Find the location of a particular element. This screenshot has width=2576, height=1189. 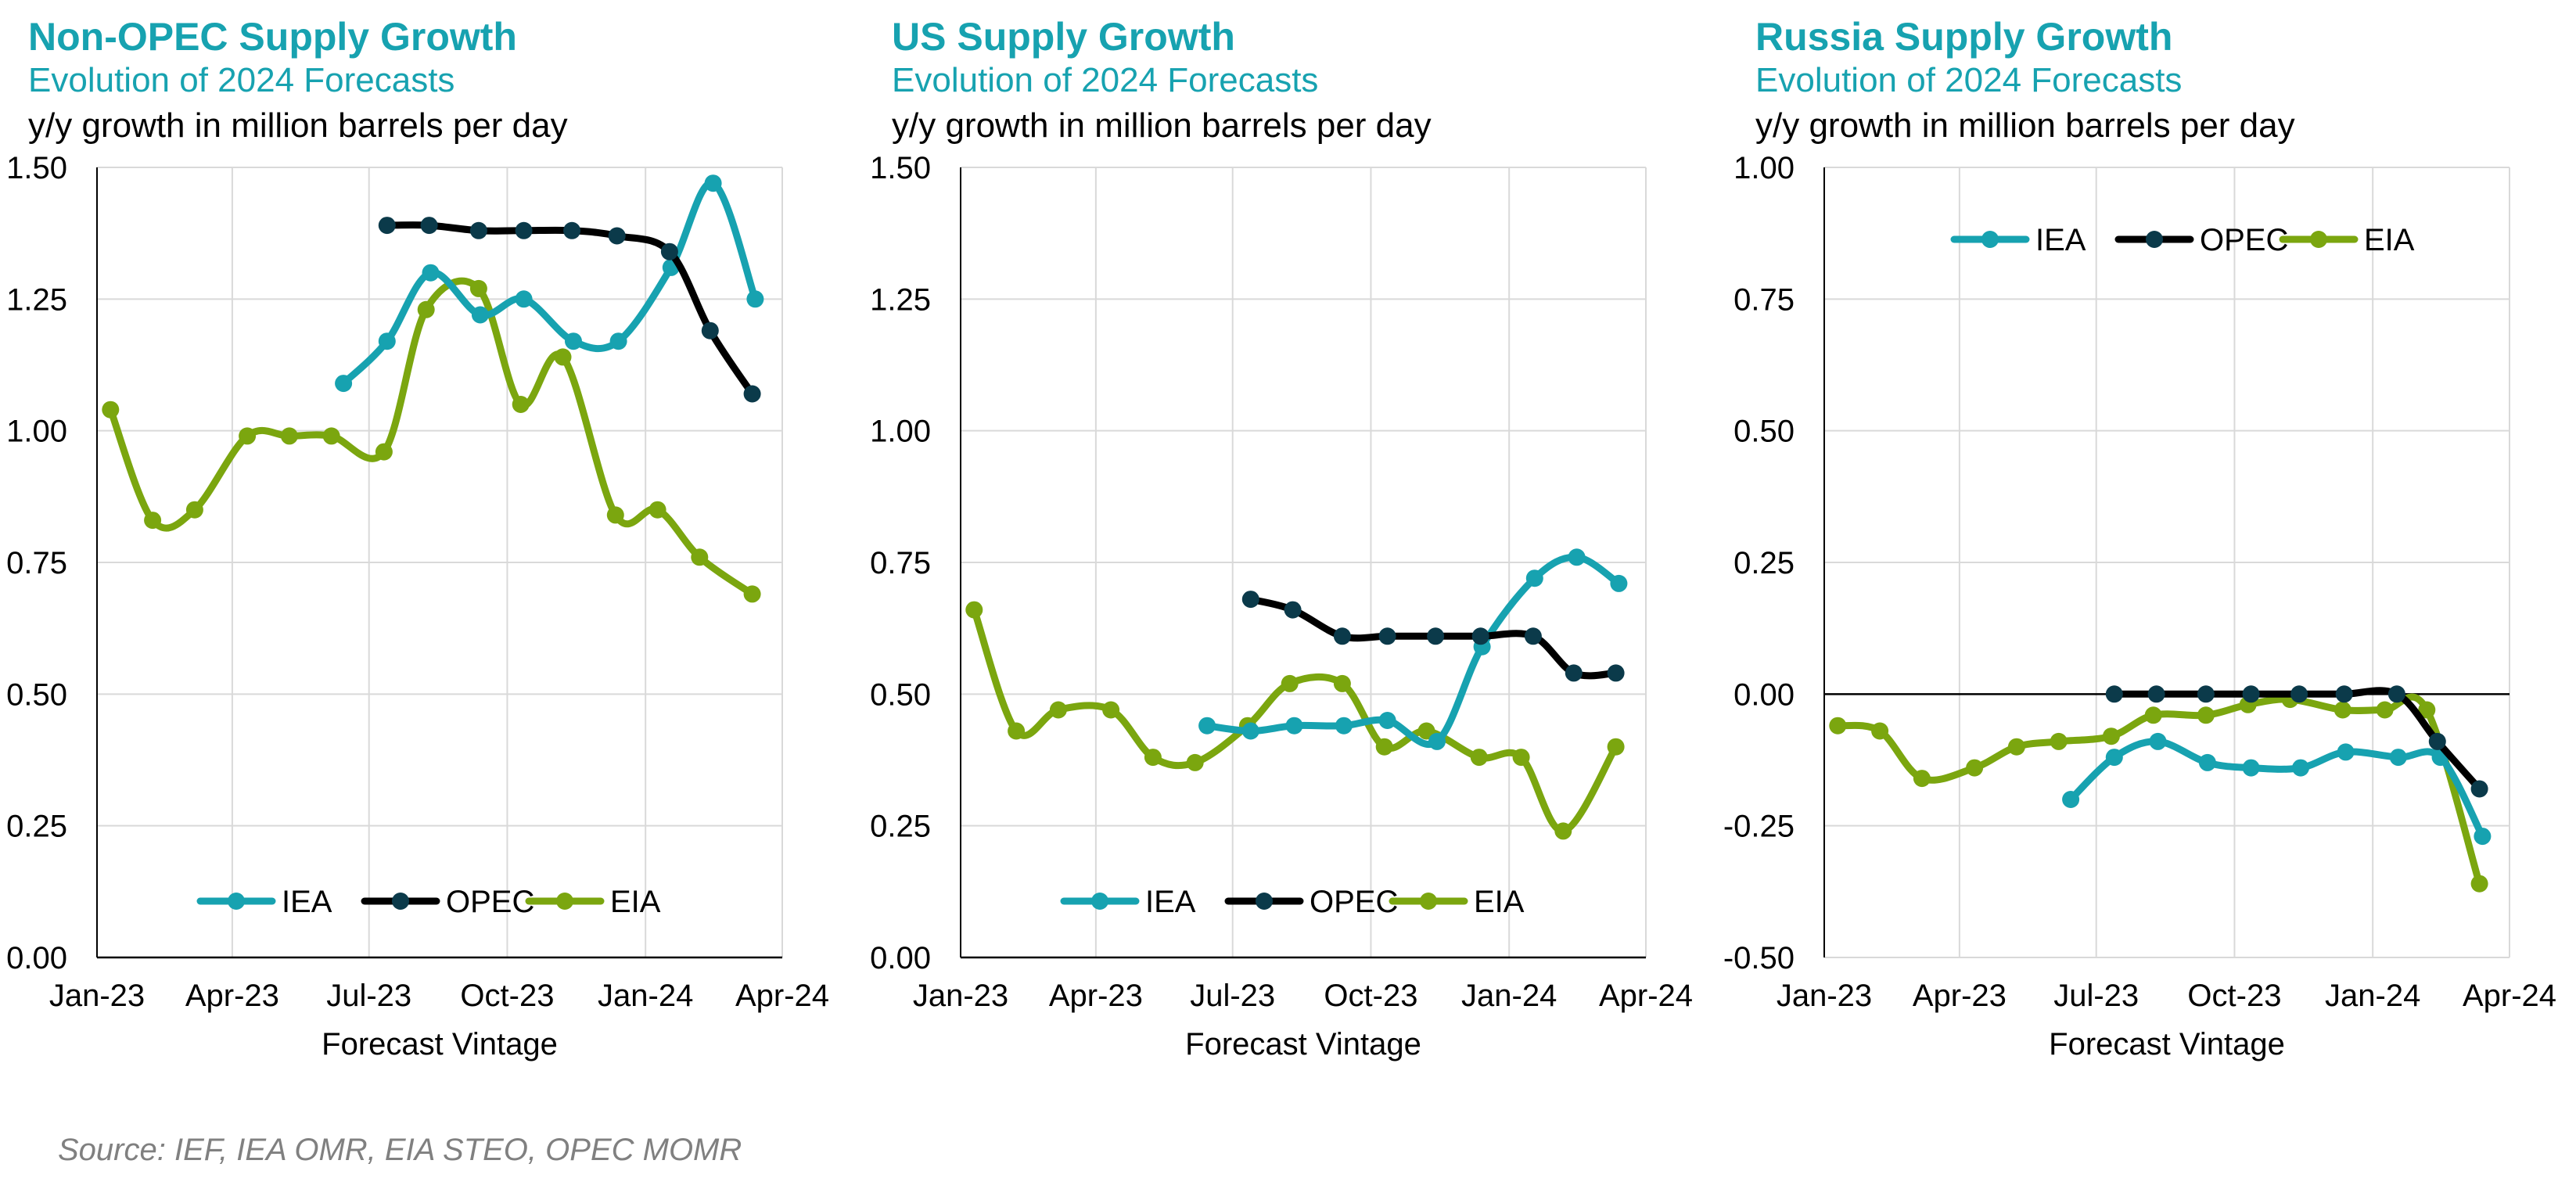

series-line-eia is located at coordinates (2159, 790).